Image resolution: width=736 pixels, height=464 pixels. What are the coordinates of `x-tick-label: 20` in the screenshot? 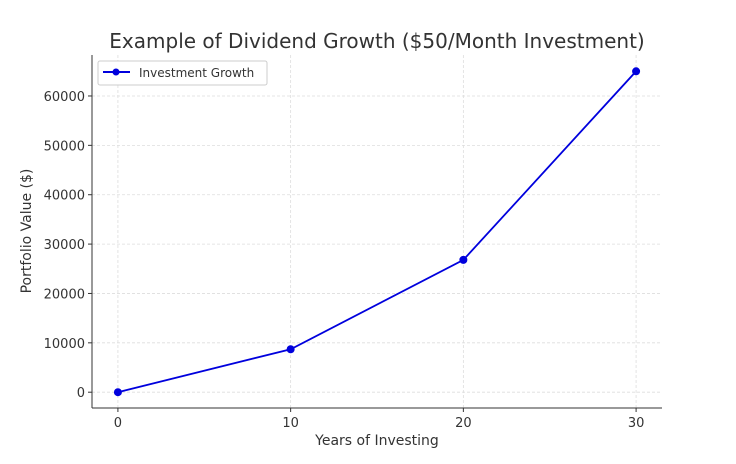 It's located at (463, 423).